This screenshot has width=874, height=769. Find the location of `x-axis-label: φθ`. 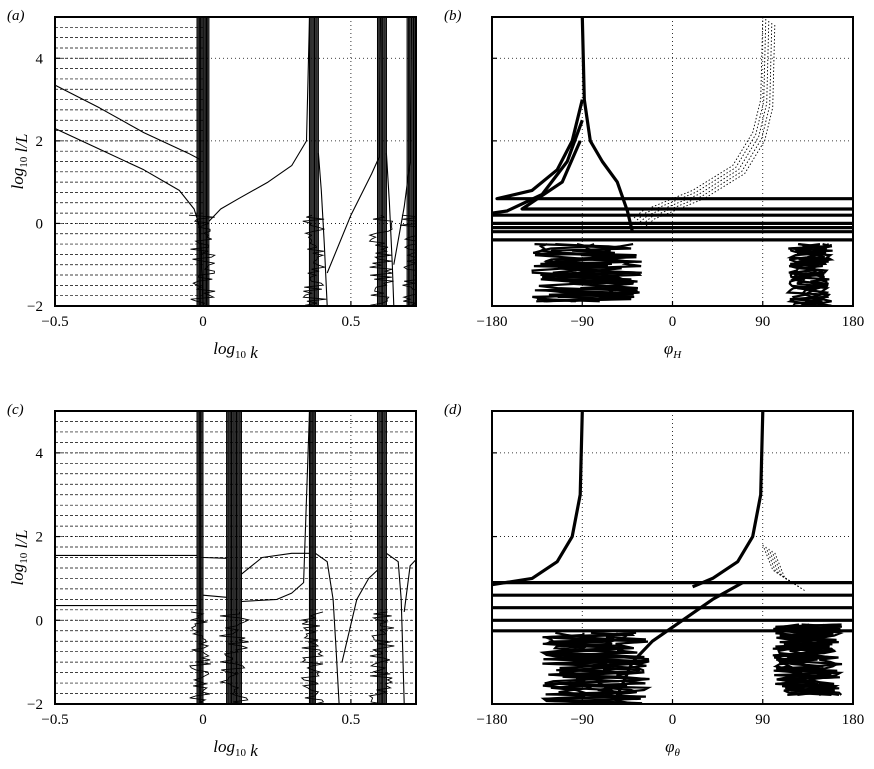

x-axis-label: φθ is located at coordinates (672, 748).